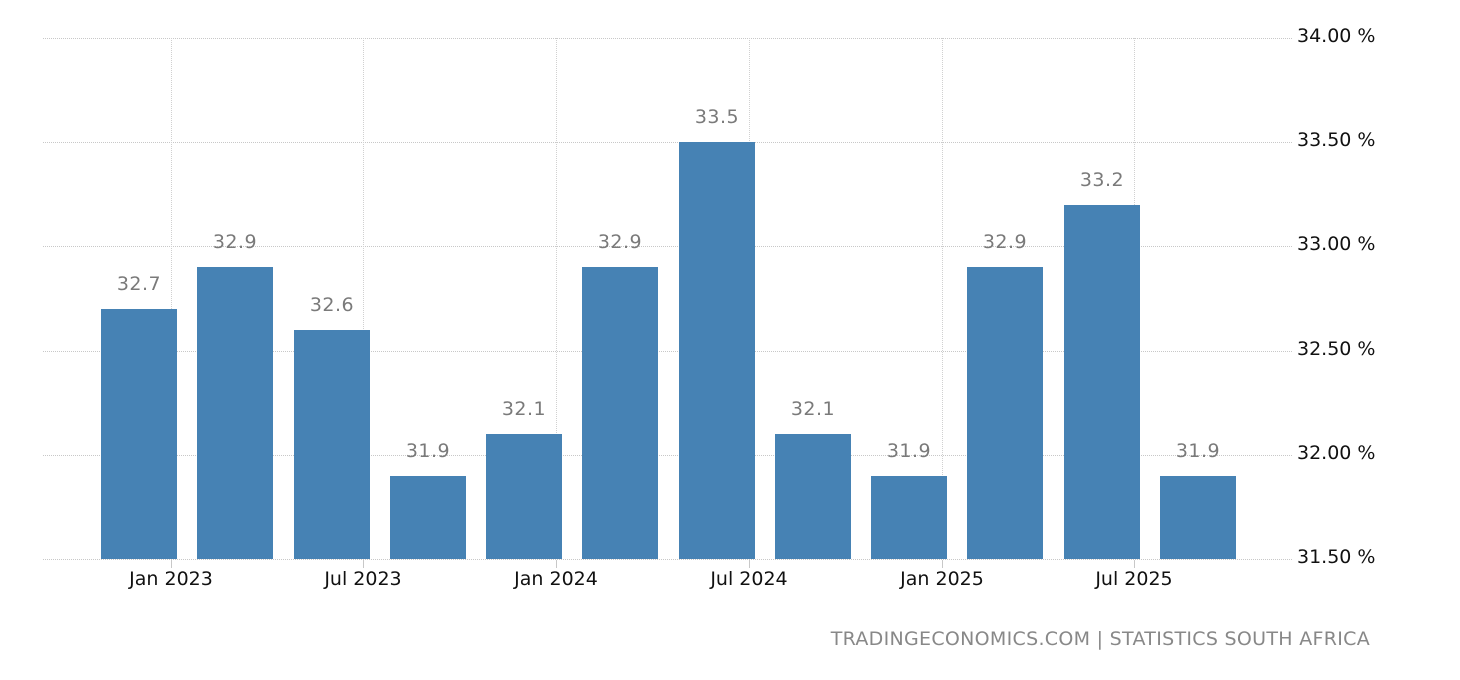 The width and height of the screenshot is (1460, 680). I want to click on bar-q3-2024, so click(813, 496).